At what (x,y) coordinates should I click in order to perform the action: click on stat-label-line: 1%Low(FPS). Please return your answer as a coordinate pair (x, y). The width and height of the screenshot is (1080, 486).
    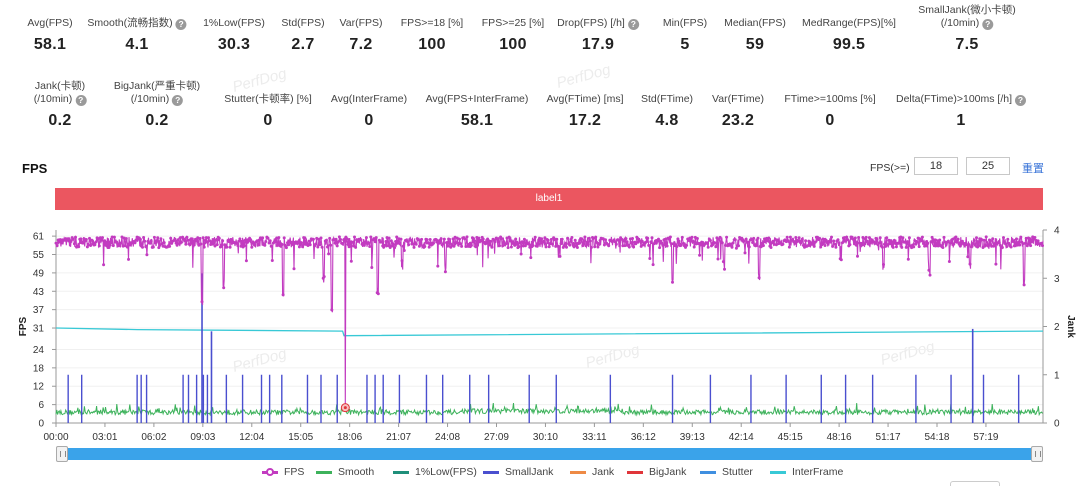
    Looking at the image, I should click on (234, 23).